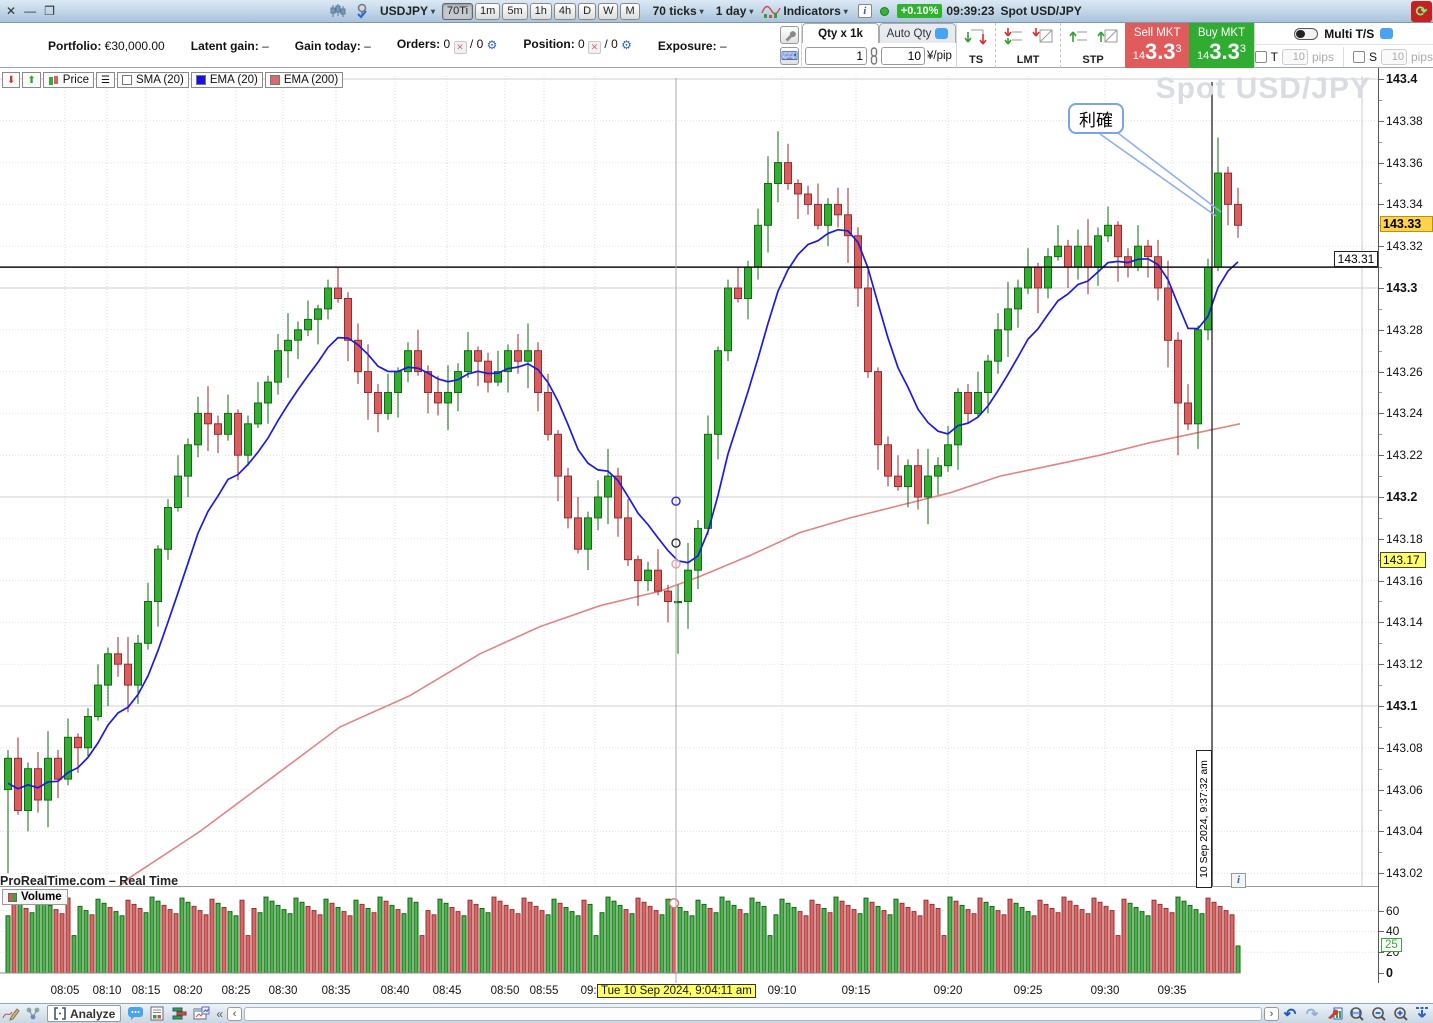 This screenshot has height=1023, width=1433. I want to click on refresh-icon: ⟳, so click(1421, 11).